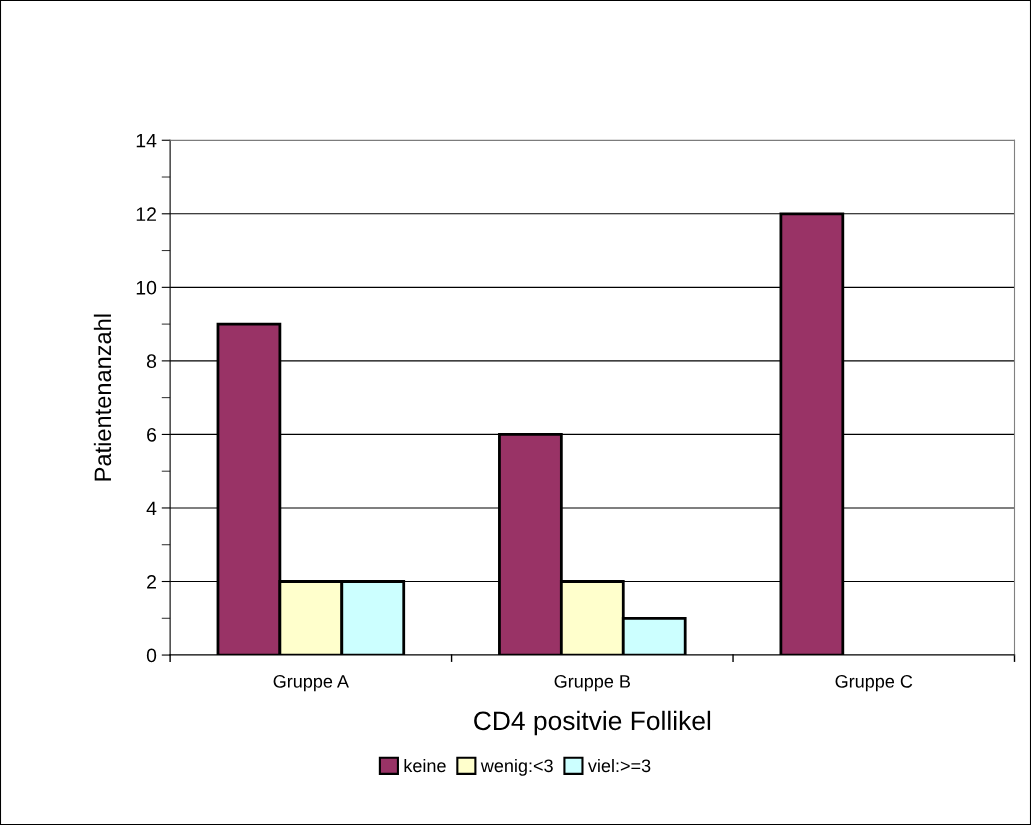 The height and width of the screenshot is (825, 1031). I want to click on y-tick-label: 12, so click(146, 214).